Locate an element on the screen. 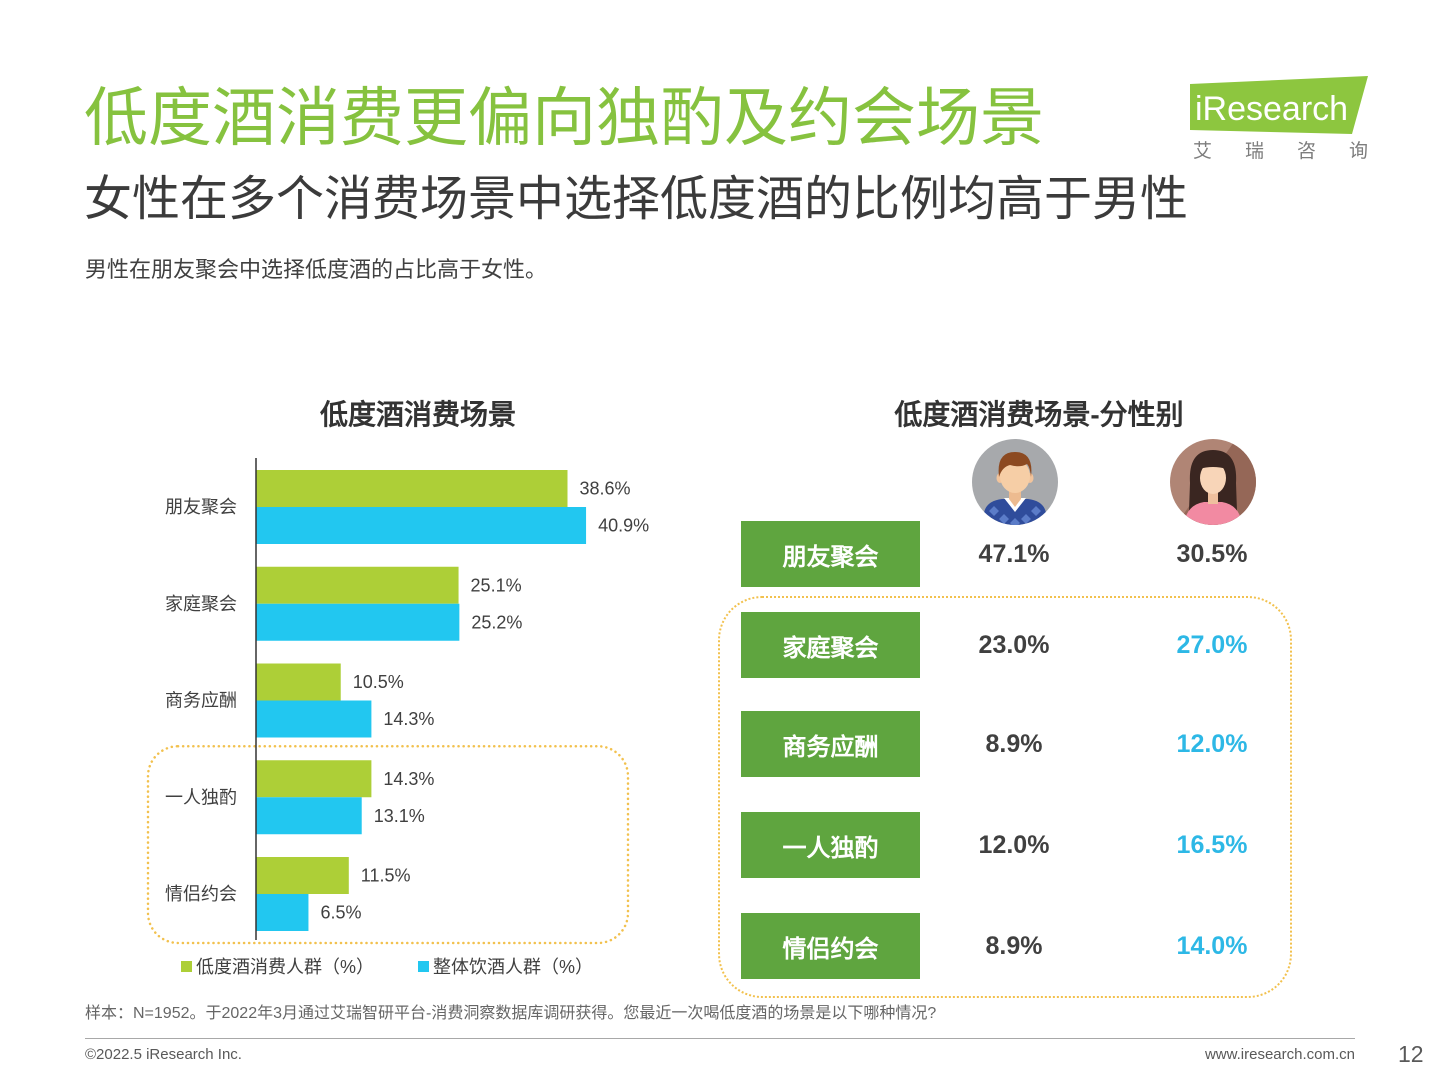 The width and height of the screenshot is (1440, 1080). table-row: 家庭聚会 23.0% 27.0% is located at coordinates (1021, 645).